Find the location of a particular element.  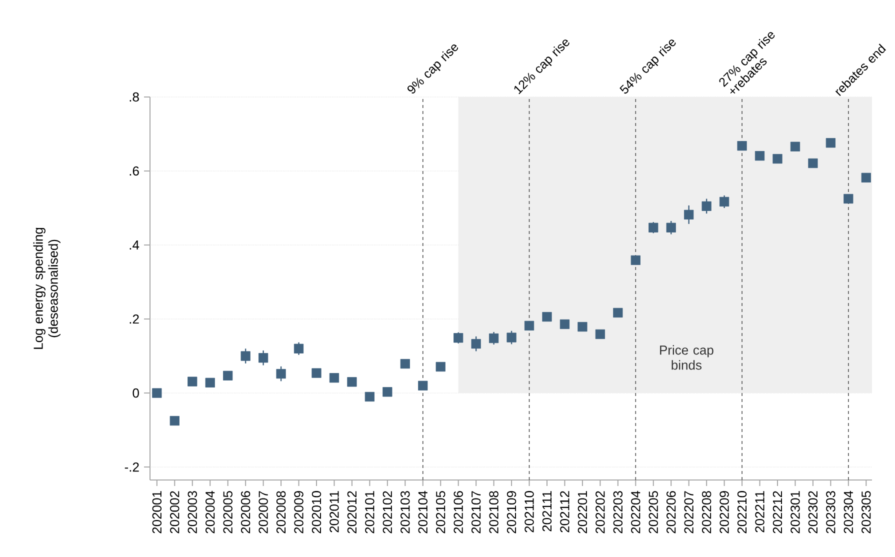

x-tick-label: 202007 is located at coordinates (263, 512).